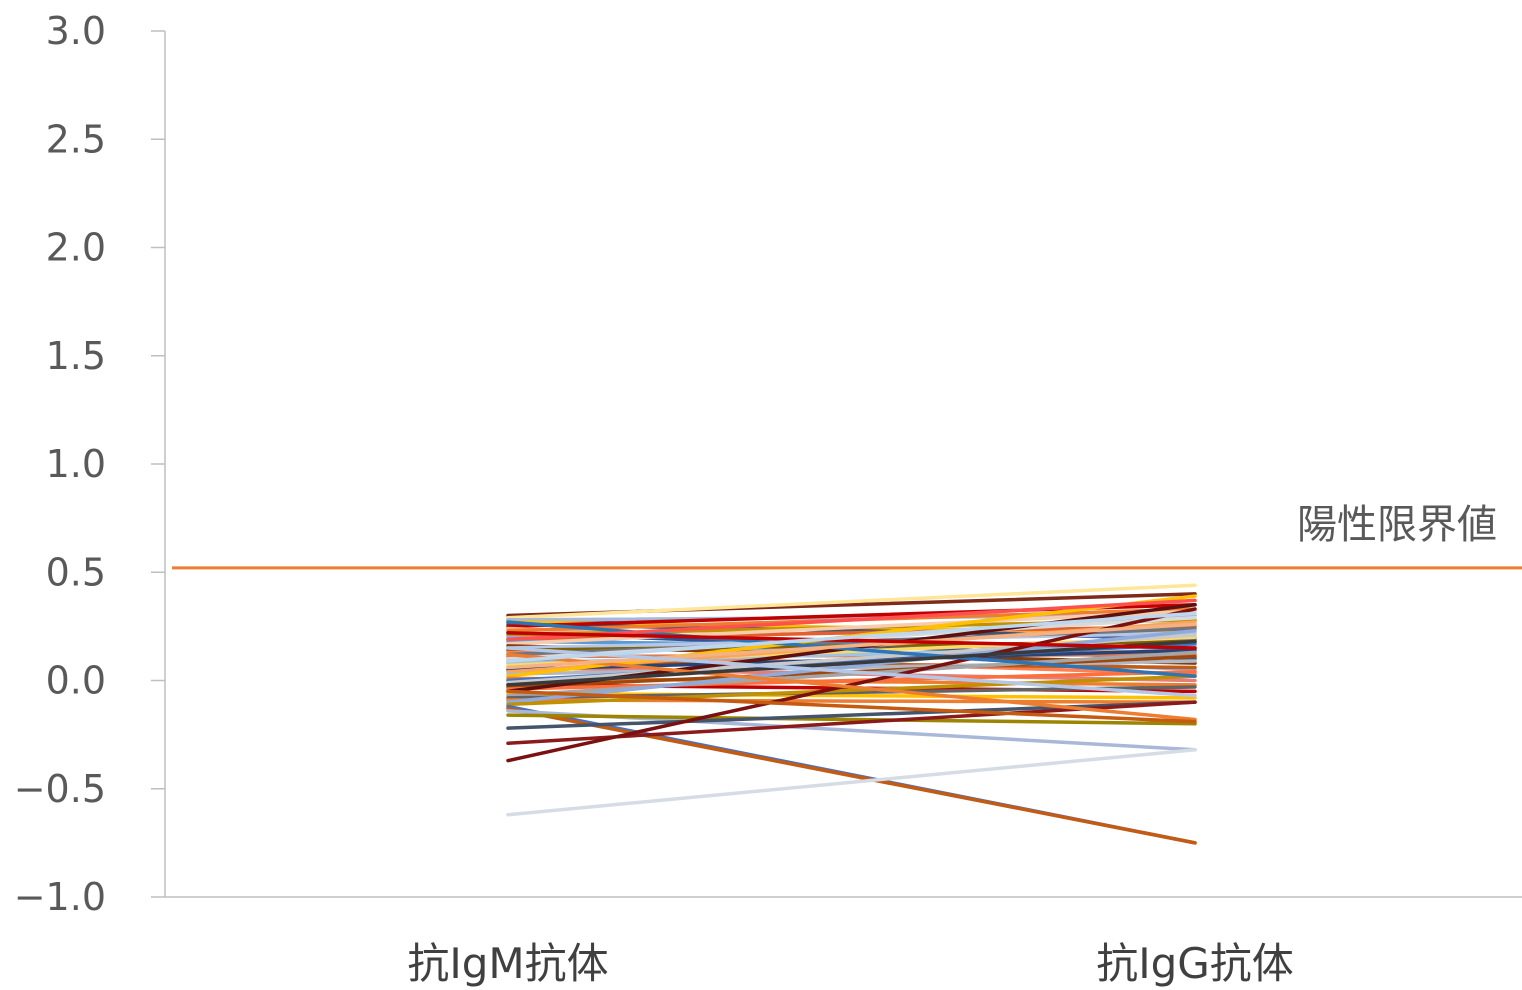 Image resolution: width=1522 pixels, height=990 pixels. I want to click on y-tick-label: 3.0, so click(76, 31).